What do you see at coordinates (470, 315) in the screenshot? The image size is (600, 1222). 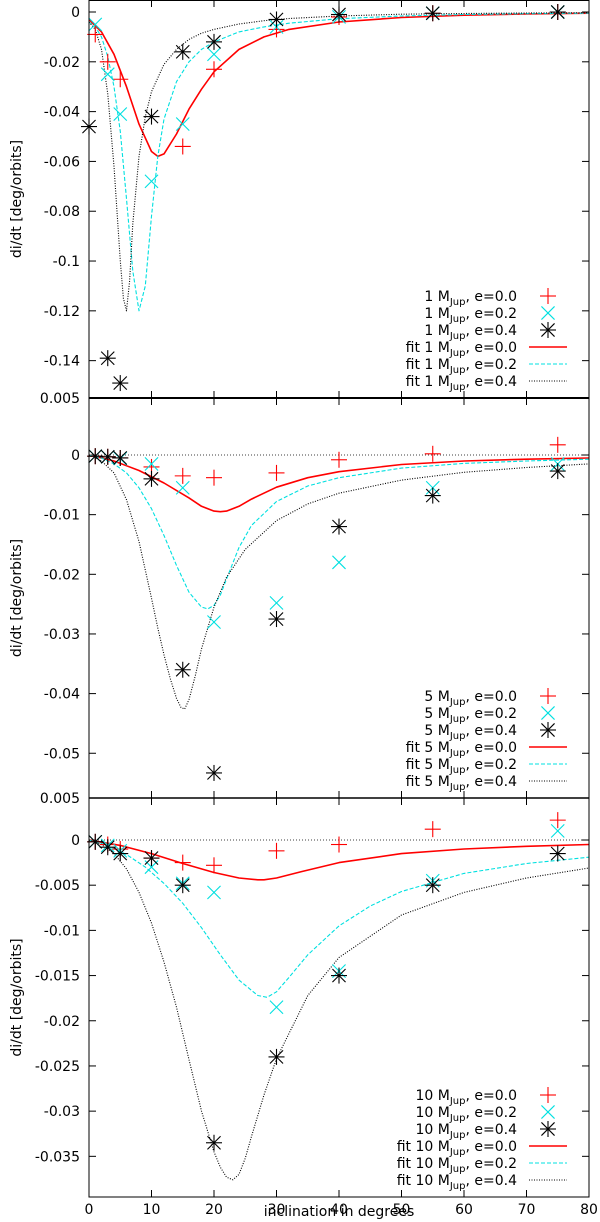 I see `legend-label: 1 MJup, e=0.2` at bounding box center [470, 315].